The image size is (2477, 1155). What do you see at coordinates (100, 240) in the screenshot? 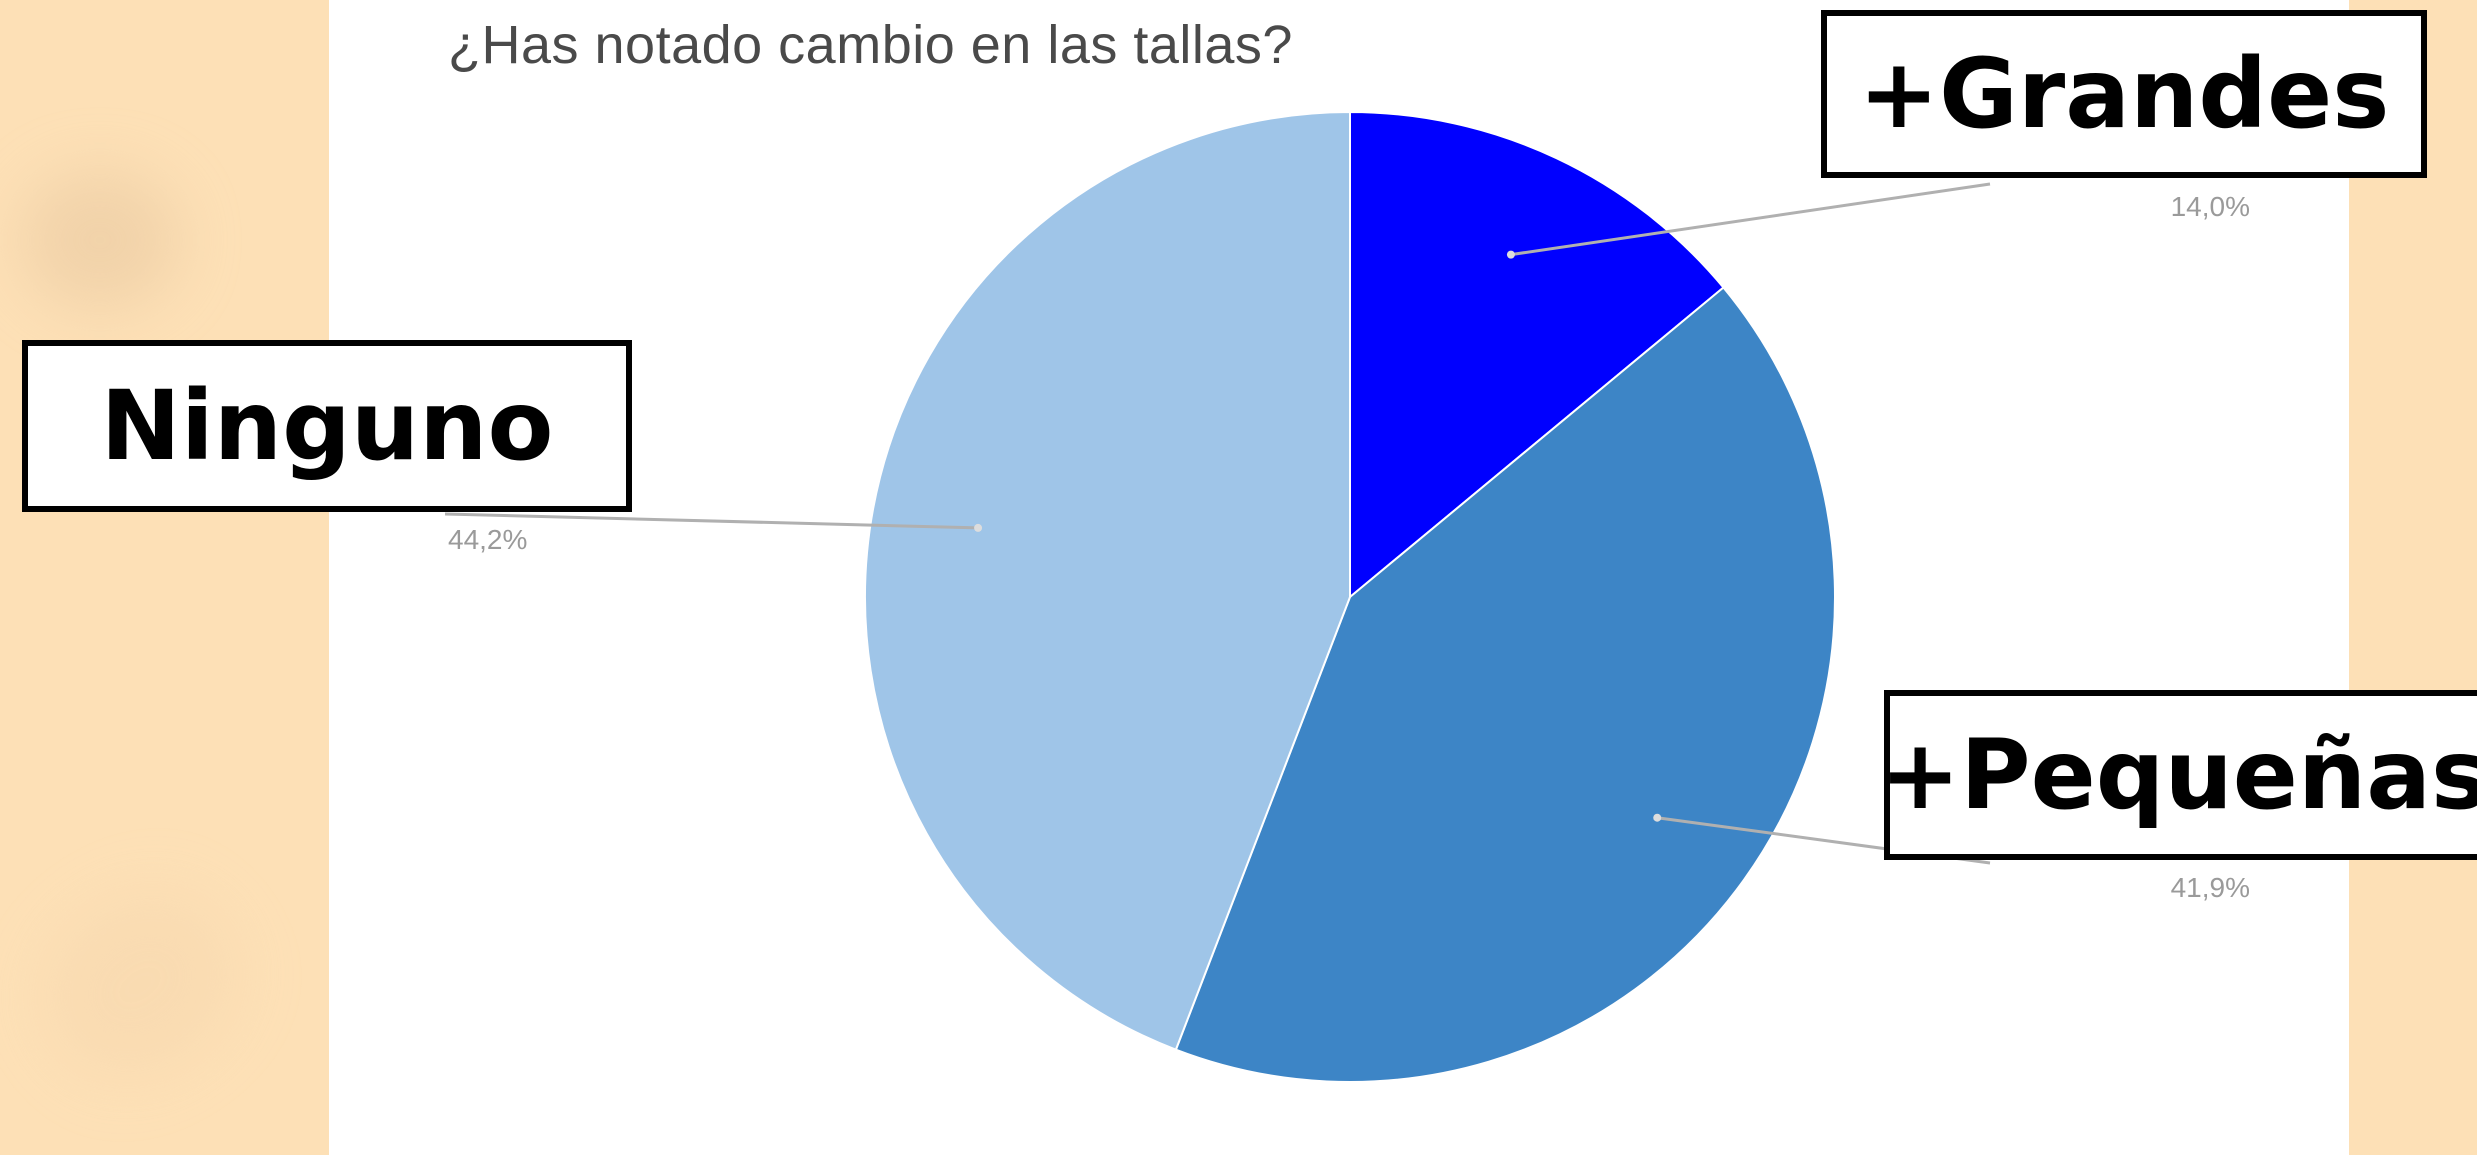
I see `background-shadow` at bounding box center [100, 240].